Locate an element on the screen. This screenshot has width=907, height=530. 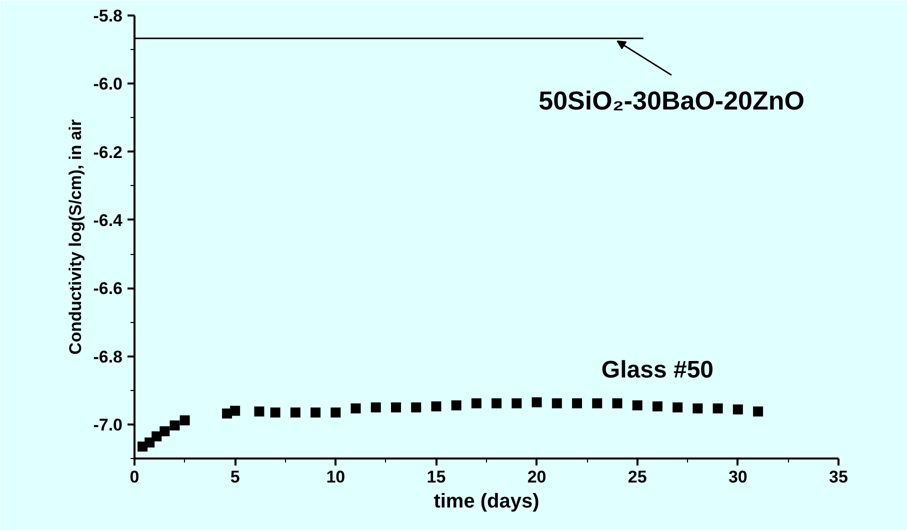
x-tick-label: 30 is located at coordinates (738, 477).